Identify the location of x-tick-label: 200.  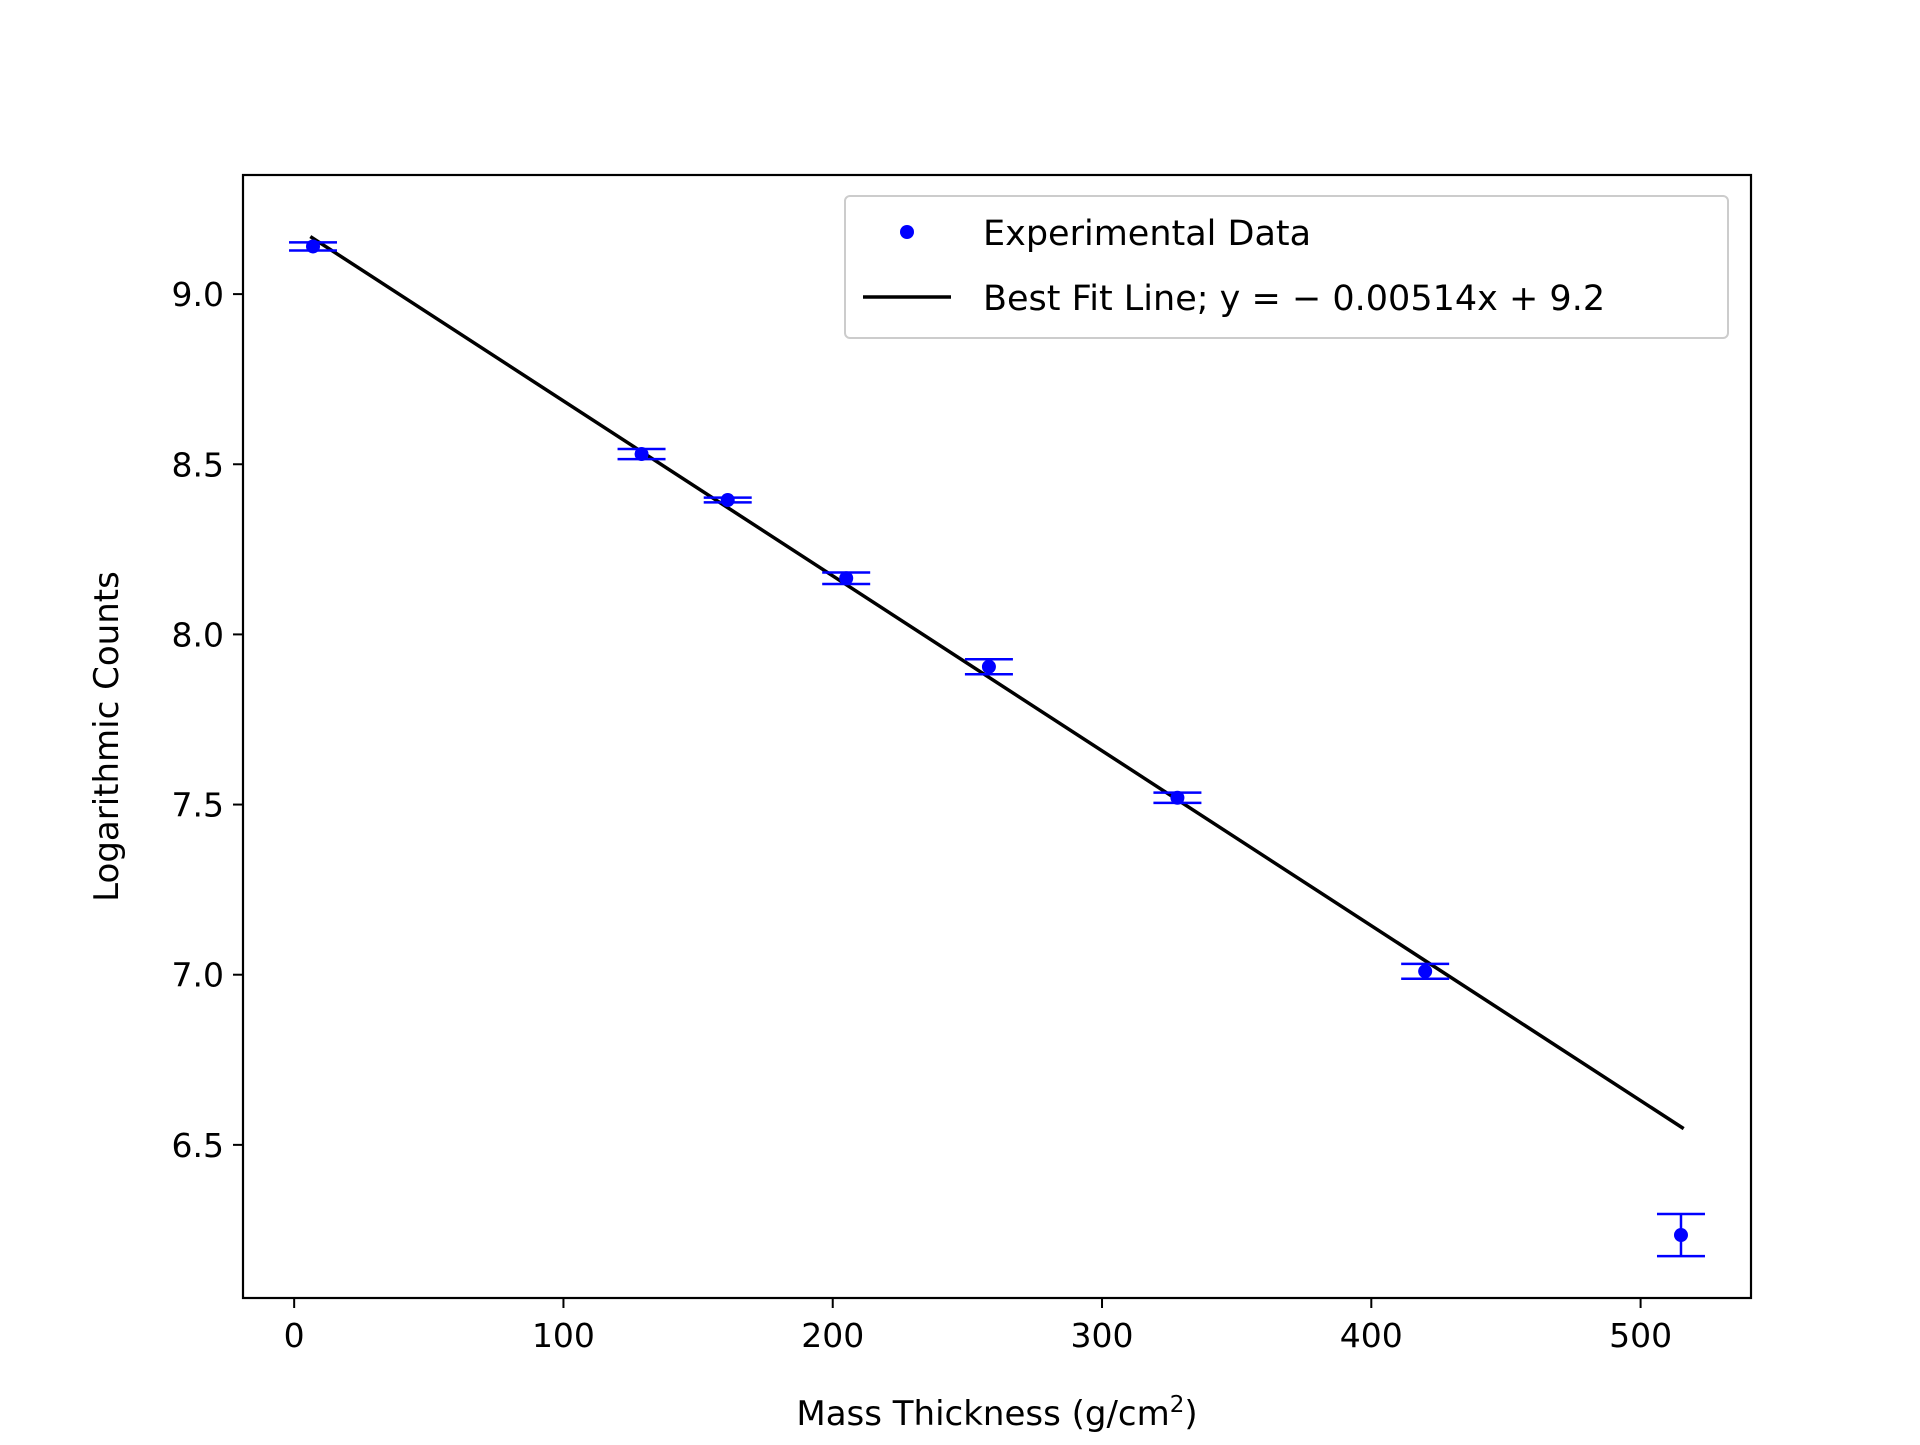
(832, 1335).